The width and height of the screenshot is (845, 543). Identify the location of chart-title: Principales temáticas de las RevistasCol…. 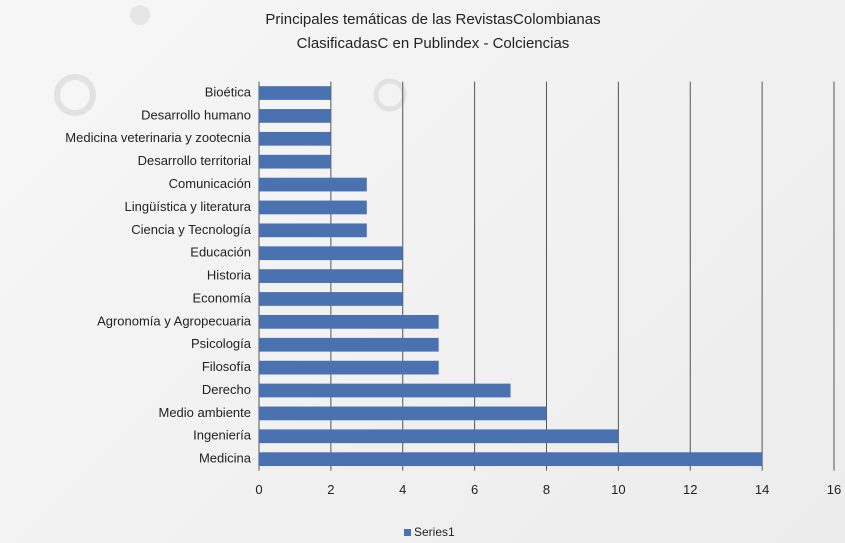
(432, 19).